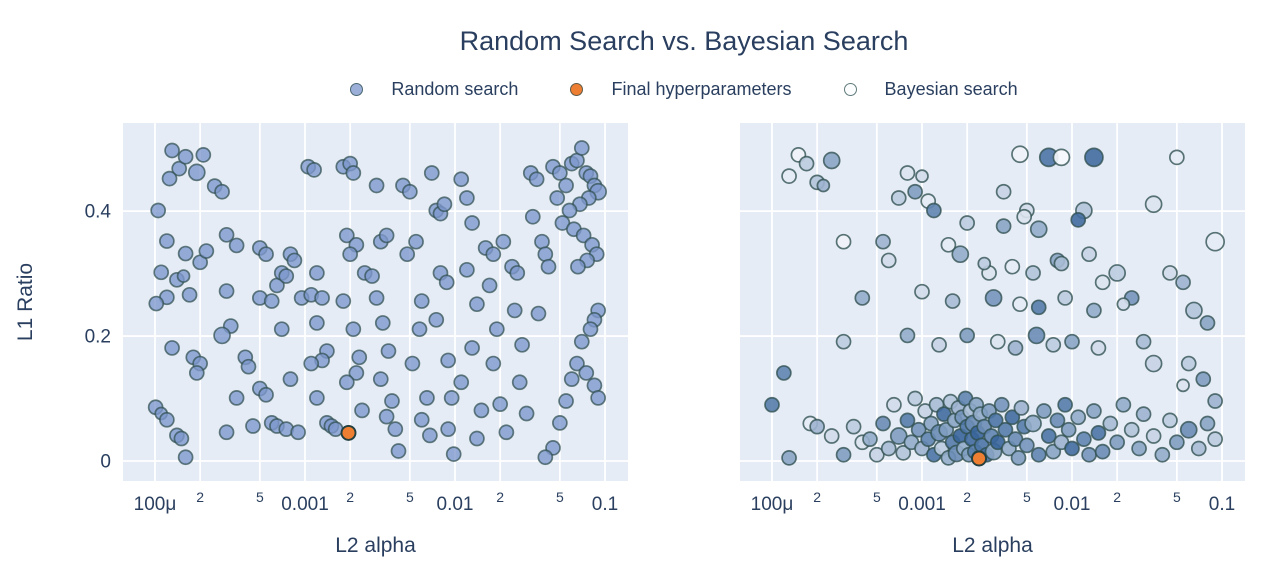  I want to click on legend-item-random-search: Random search, so click(434, 89).